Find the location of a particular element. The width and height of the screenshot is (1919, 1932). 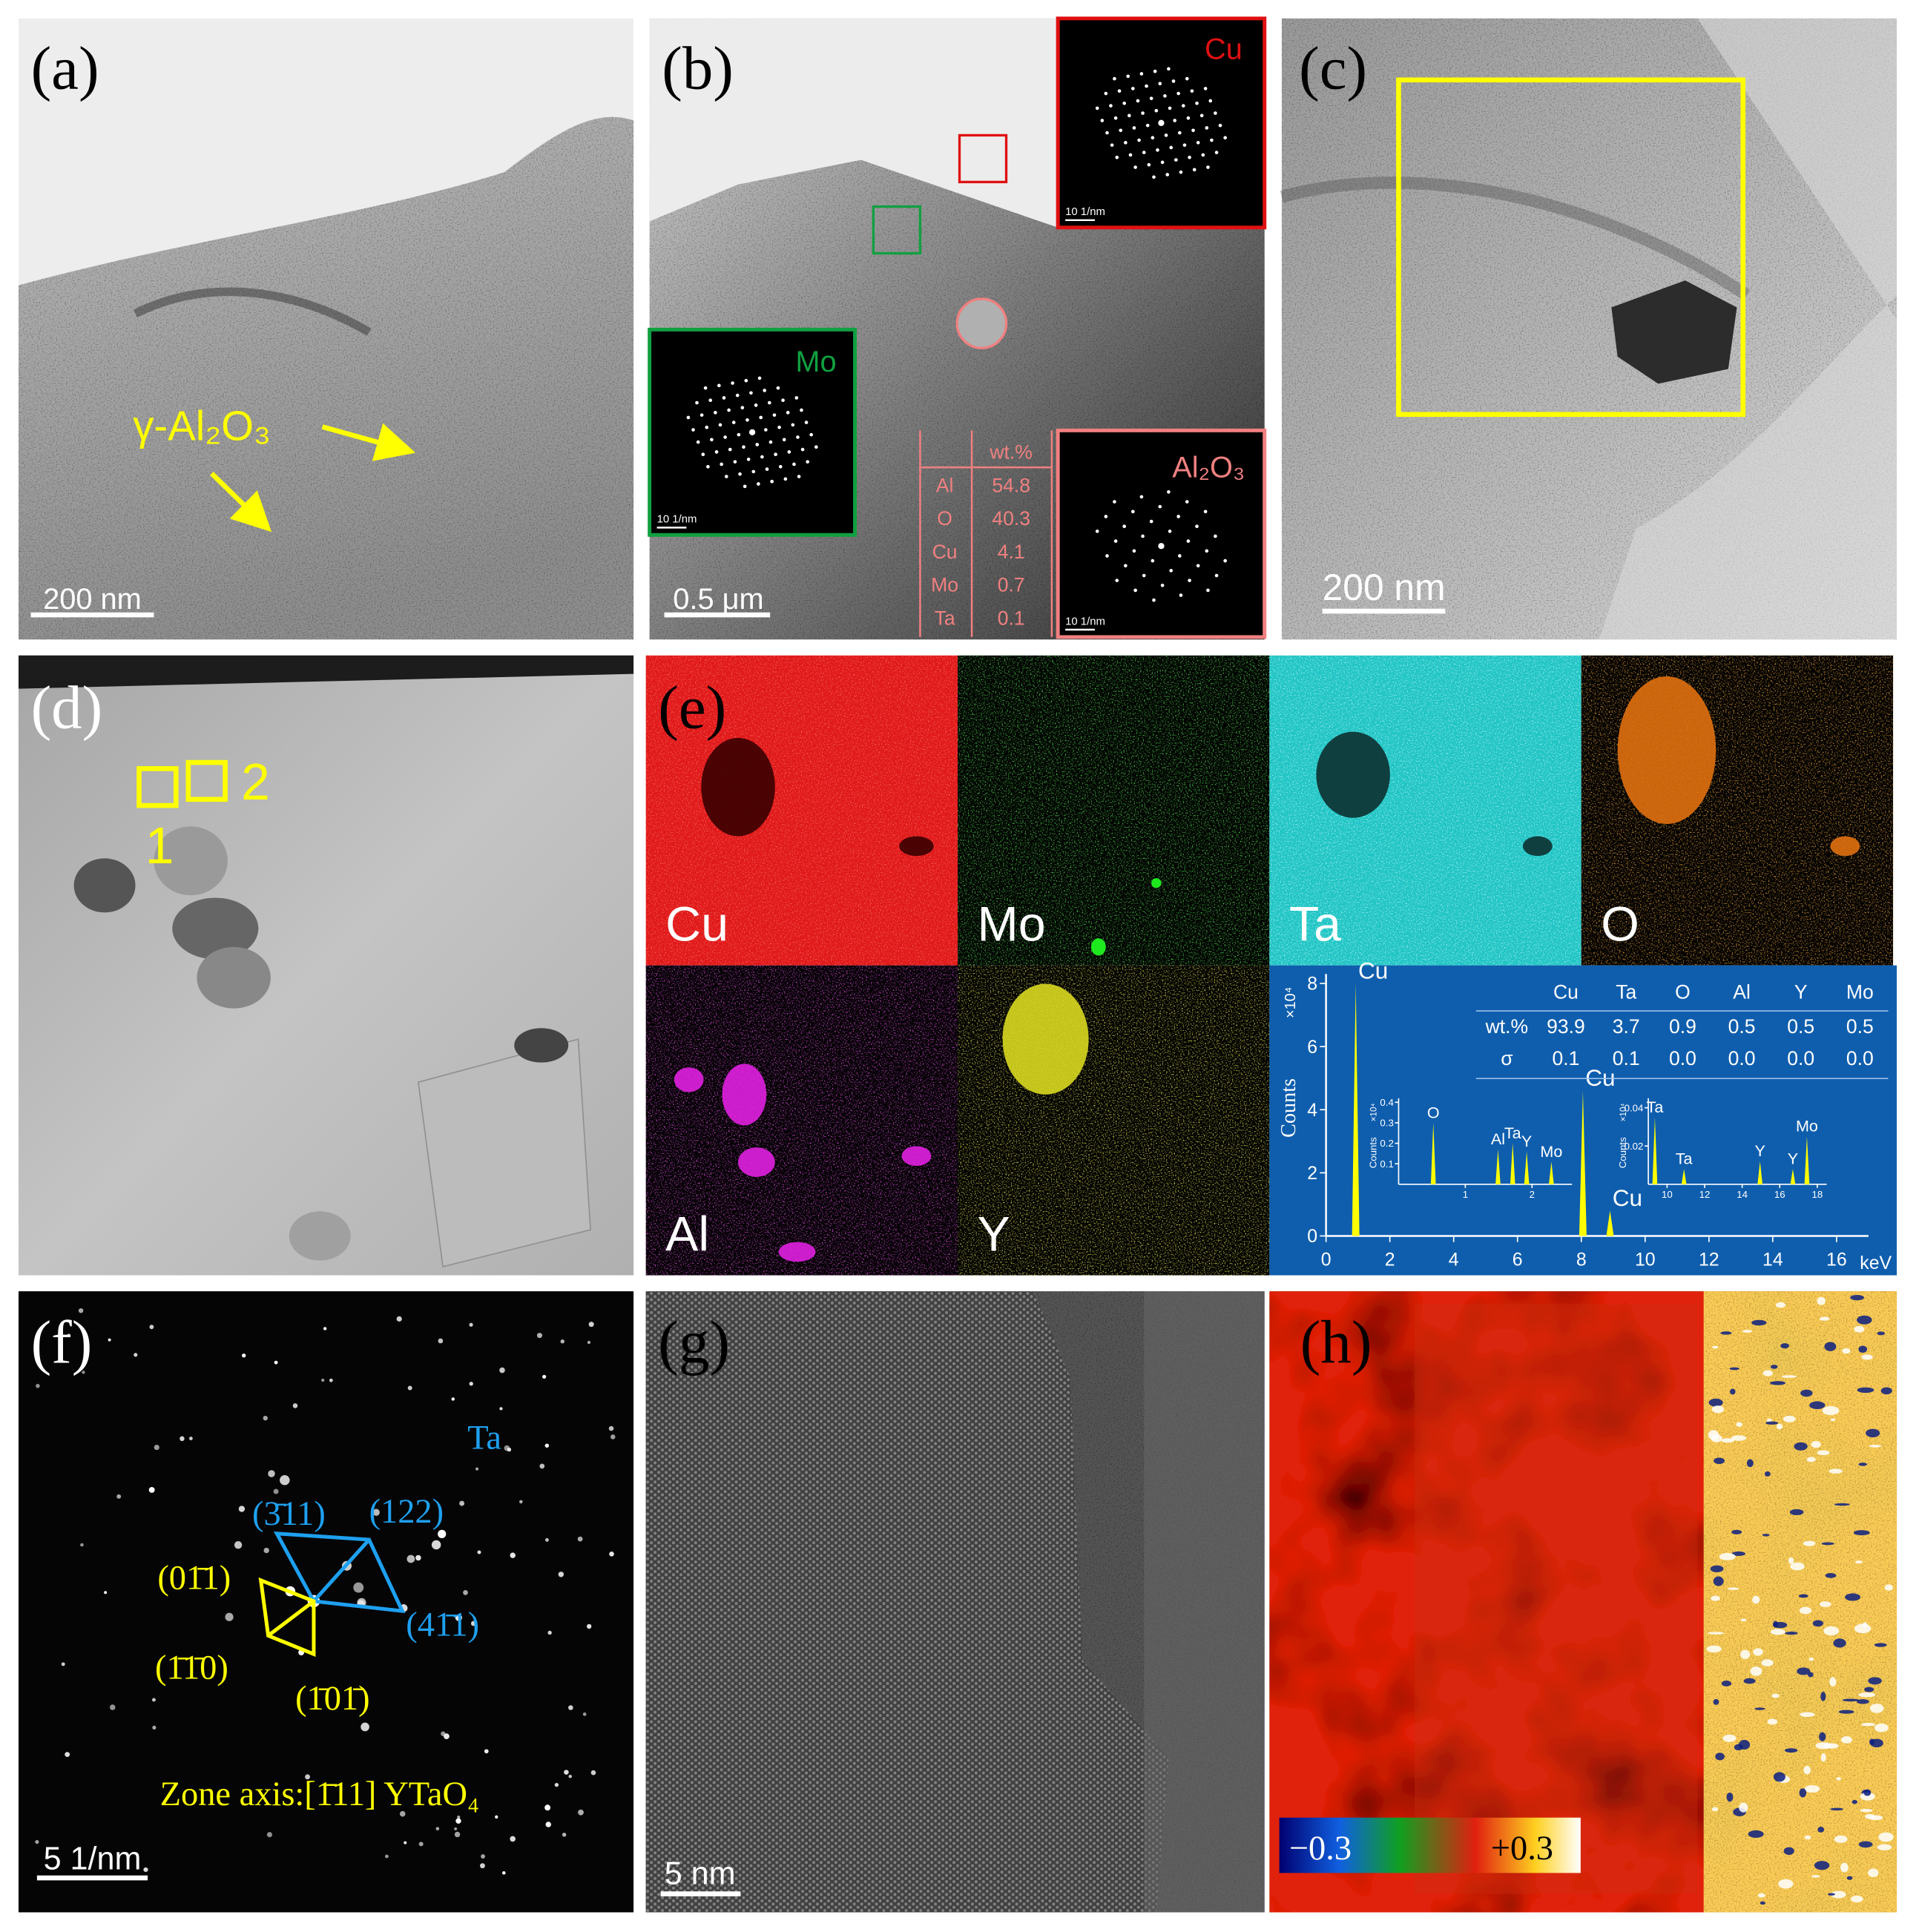

panel-d: 1 2 (d) is located at coordinates (326, 965).